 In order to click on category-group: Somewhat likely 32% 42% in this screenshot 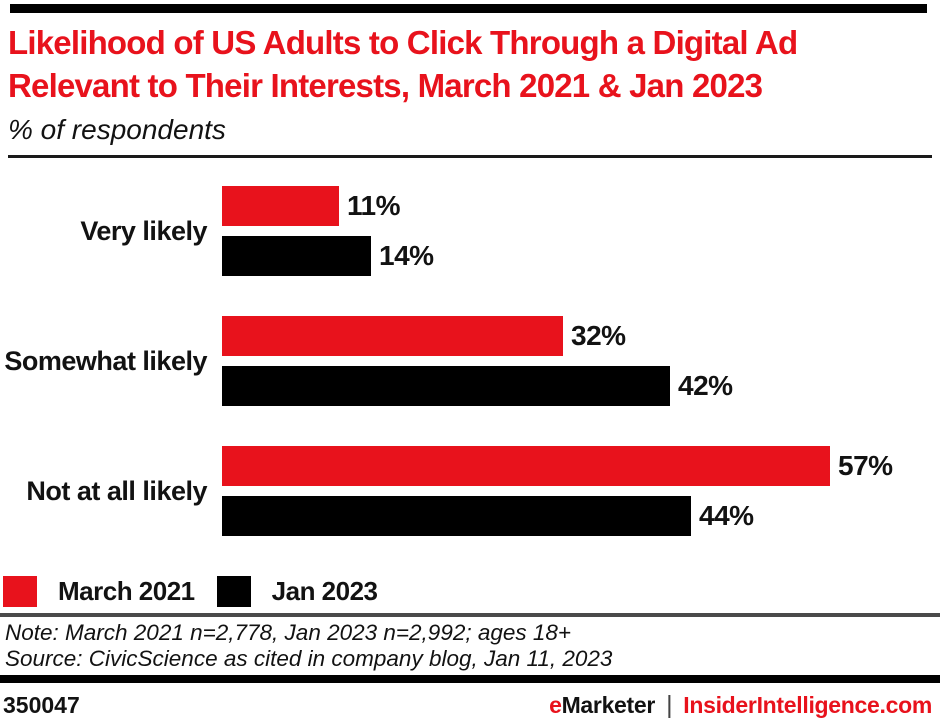, I will do `click(470, 361)`.